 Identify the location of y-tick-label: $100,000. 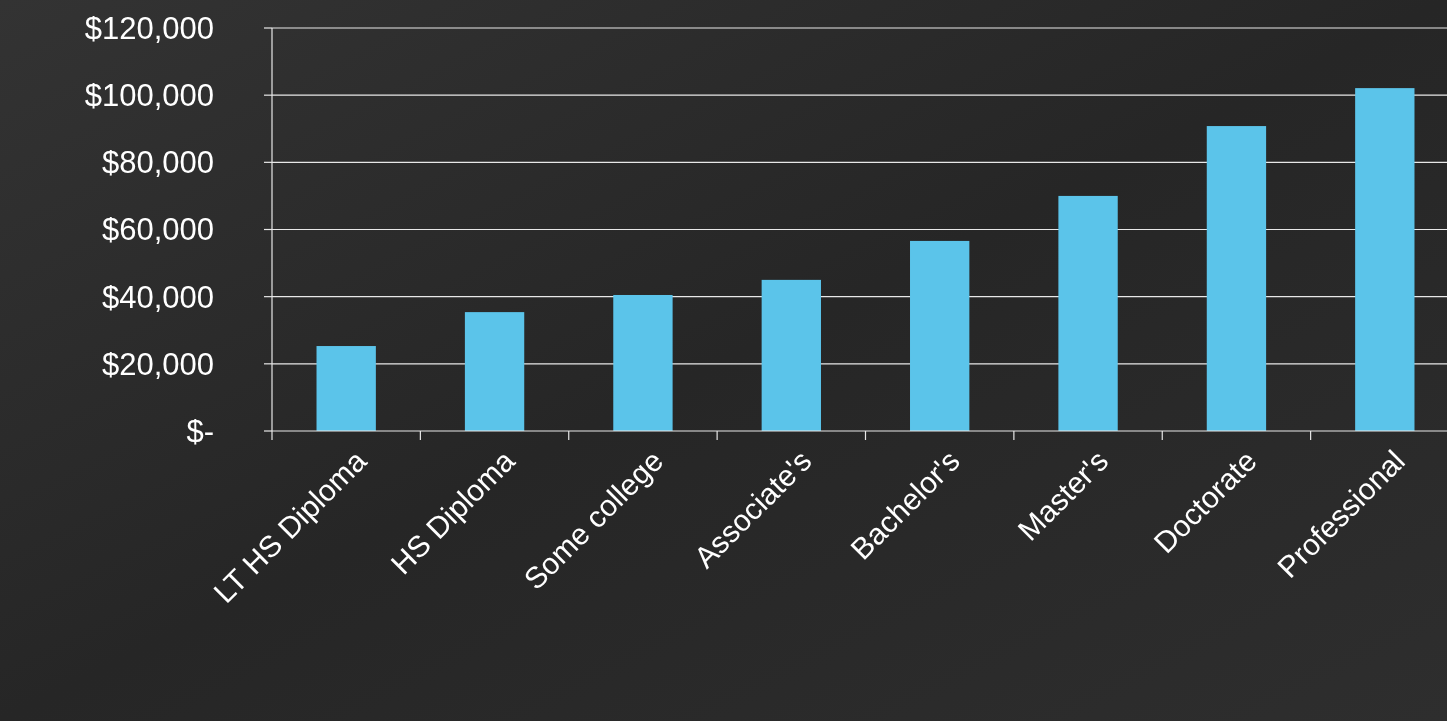
(149, 96).